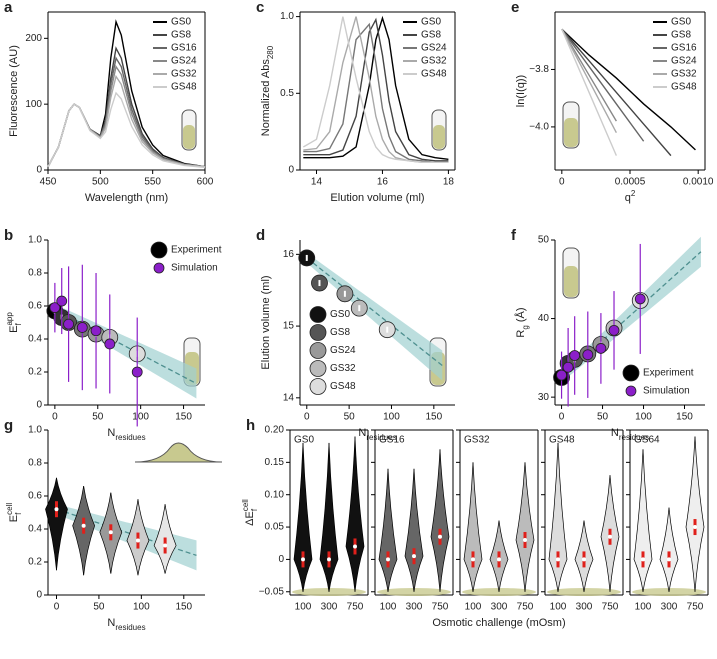 This screenshot has width=717, height=659. What do you see at coordinates (630, 182) in the screenshot?
I see `x-tick-label: 0.0005` at bounding box center [630, 182].